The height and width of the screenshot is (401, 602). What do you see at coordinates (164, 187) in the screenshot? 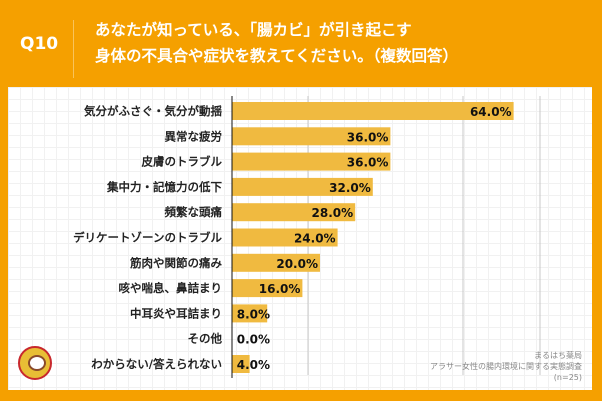
I see `category-label: 集中力・記憶力の低下` at bounding box center [164, 187].